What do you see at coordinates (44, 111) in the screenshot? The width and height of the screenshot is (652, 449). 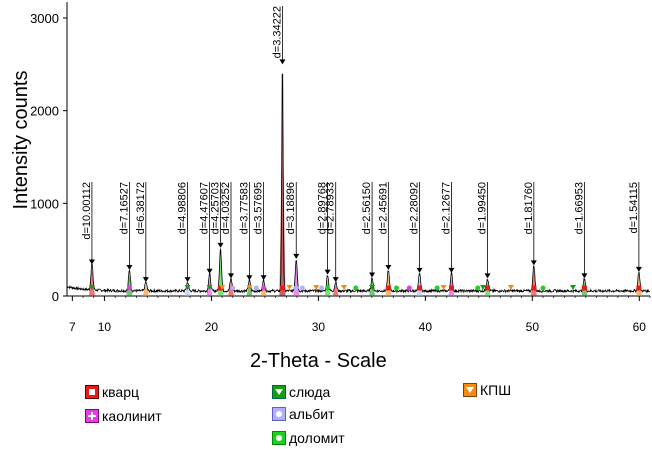 I see `y-tick-label: 2000` at bounding box center [44, 111].